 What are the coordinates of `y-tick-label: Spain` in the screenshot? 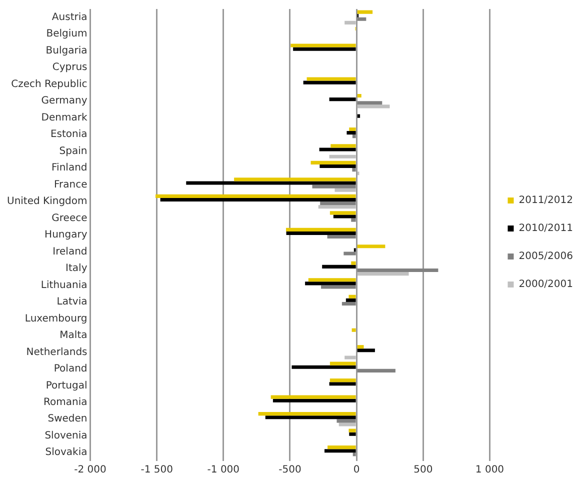 It's located at (73, 151).